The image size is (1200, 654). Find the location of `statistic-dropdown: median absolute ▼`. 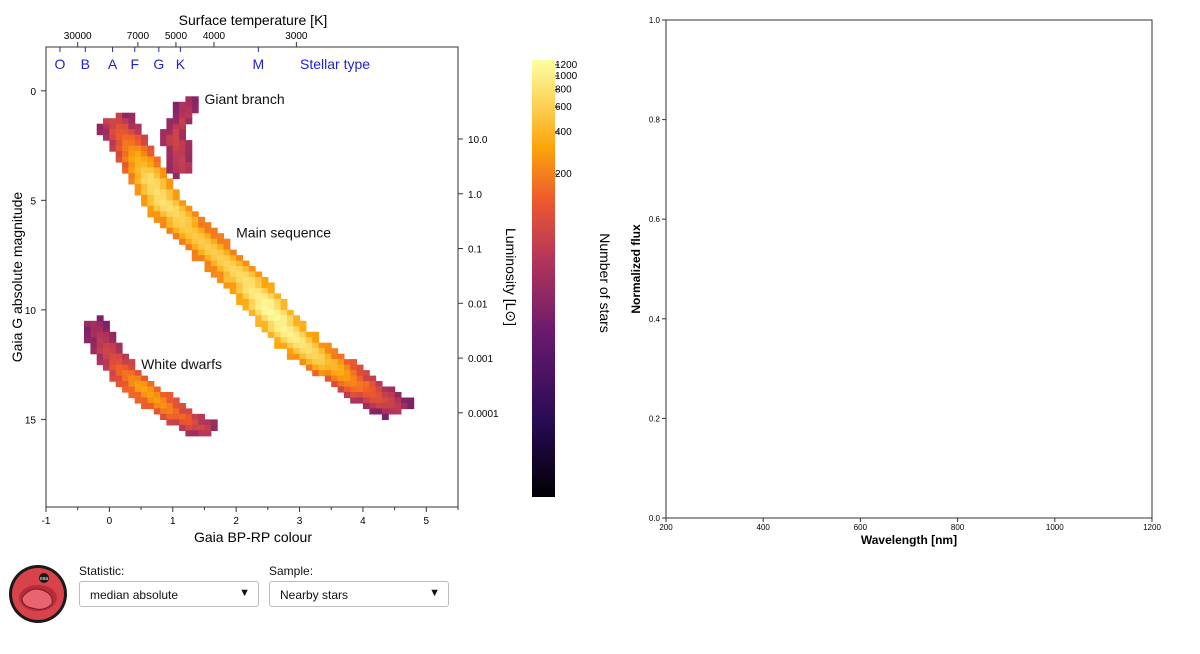

statistic-dropdown: median absolute ▼ is located at coordinates (169, 594).